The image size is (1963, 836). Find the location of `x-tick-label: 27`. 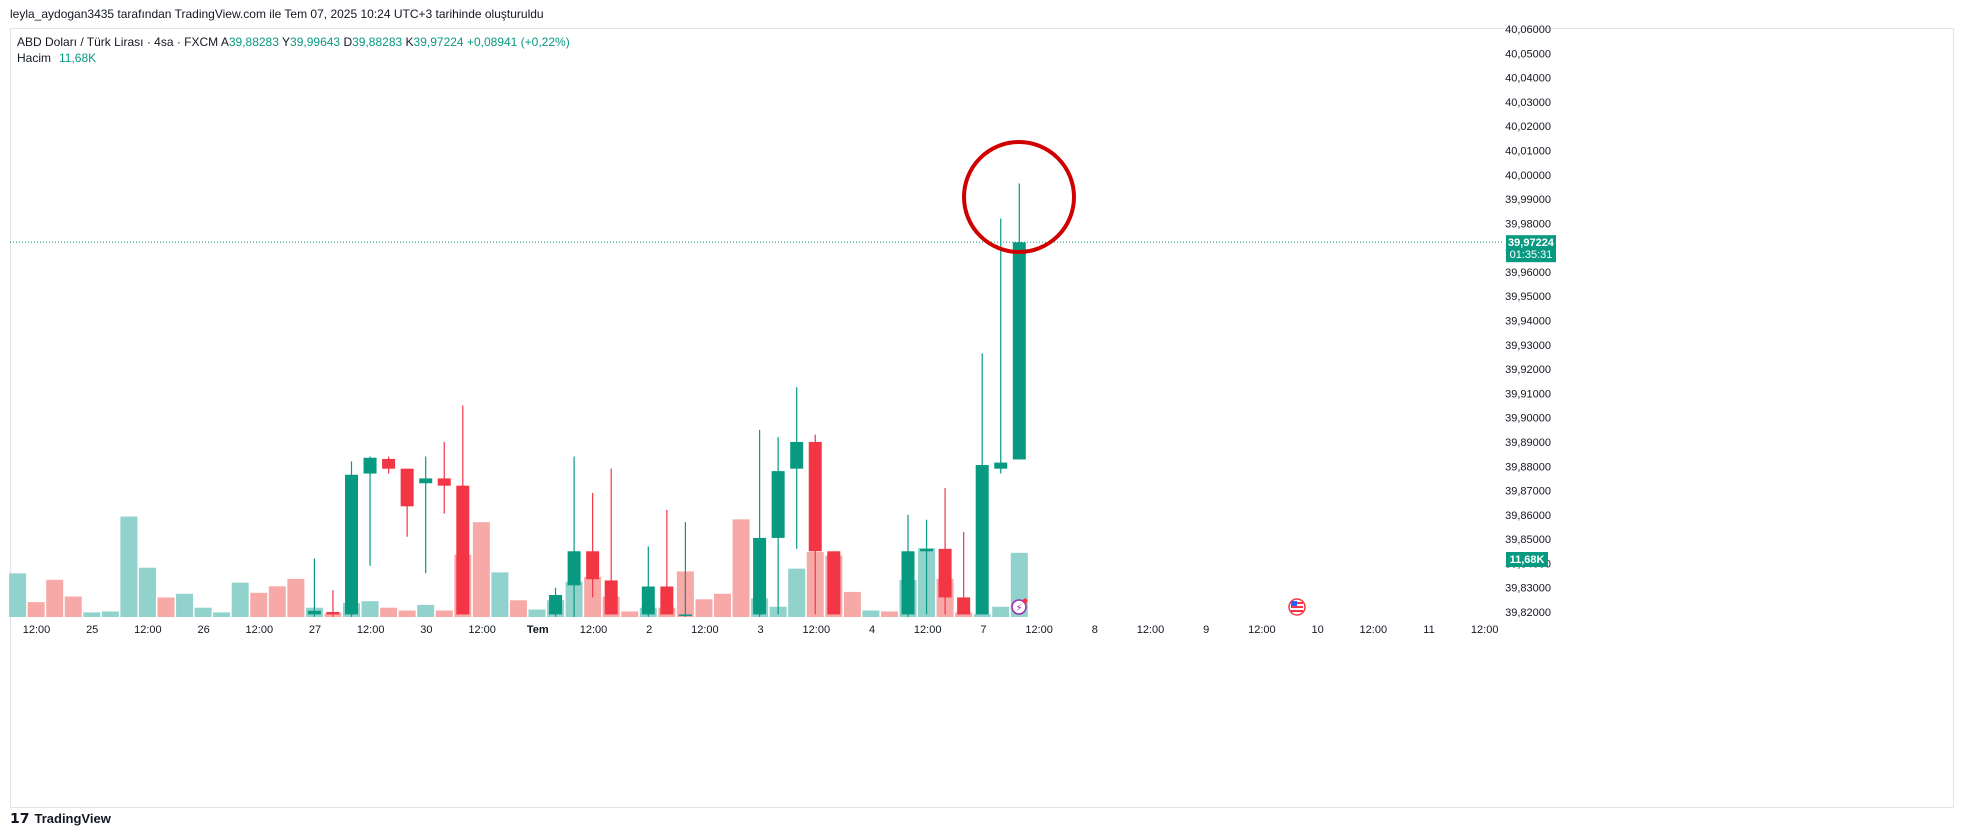

x-tick-label: 27 is located at coordinates (315, 630).